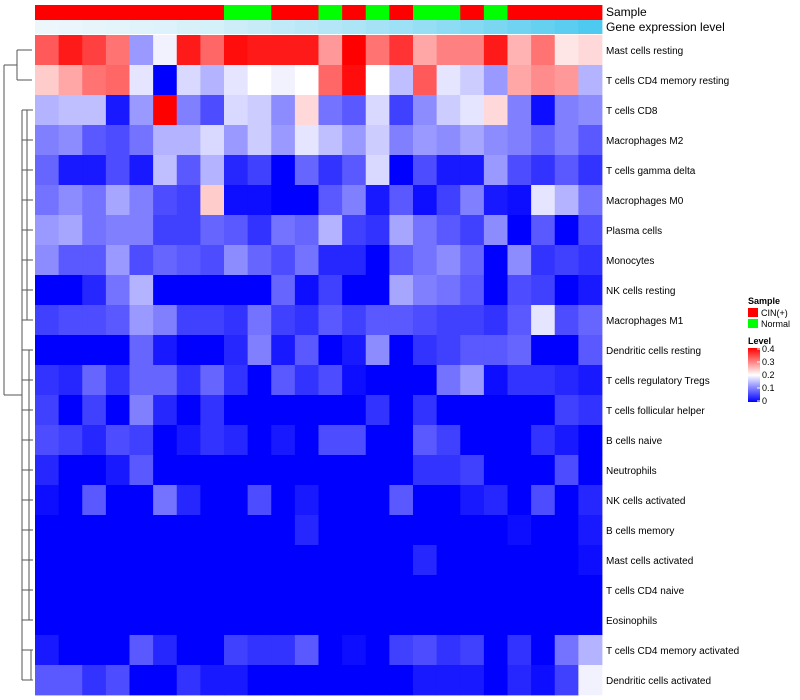 Image resolution: width=800 pixels, height=700 pixels. Describe the element at coordinates (768, 375) in the screenshot. I see `legend-tick-label: 0.2` at that location.